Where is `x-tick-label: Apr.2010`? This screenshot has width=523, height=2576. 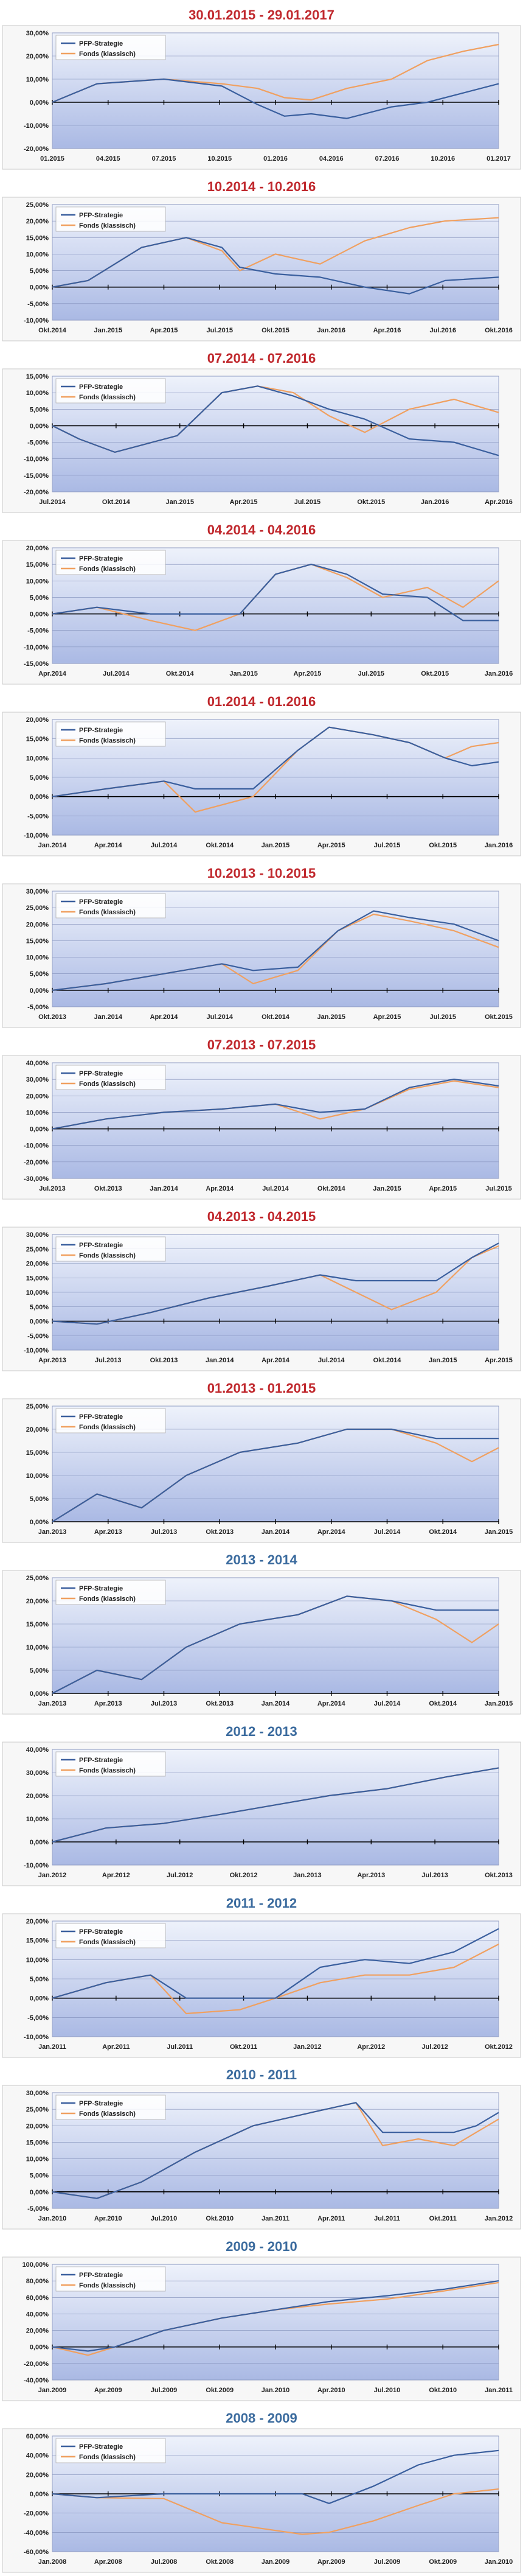 x-tick-label: Apr.2010 is located at coordinates (108, 2218).